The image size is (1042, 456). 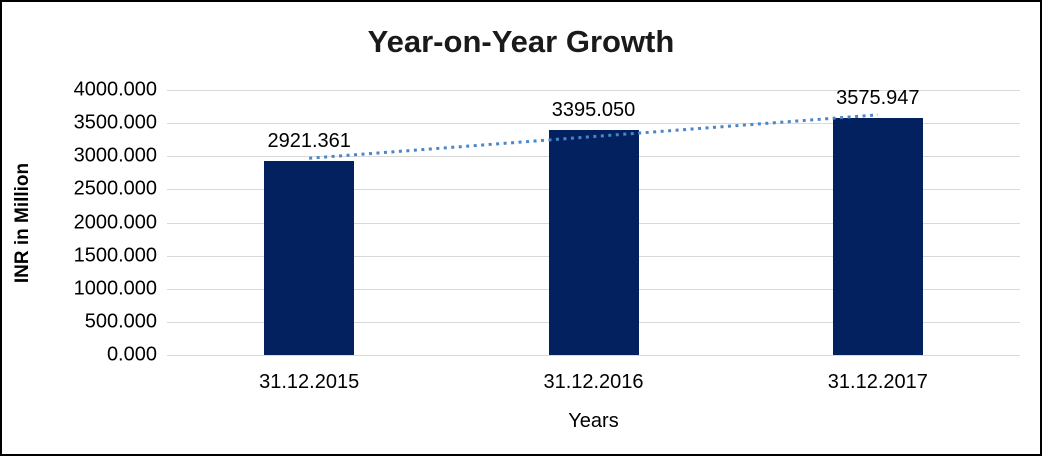 What do you see at coordinates (120, 321) in the screenshot?
I see `y-tick-label: 500.000` at bounding box center [120, 321].